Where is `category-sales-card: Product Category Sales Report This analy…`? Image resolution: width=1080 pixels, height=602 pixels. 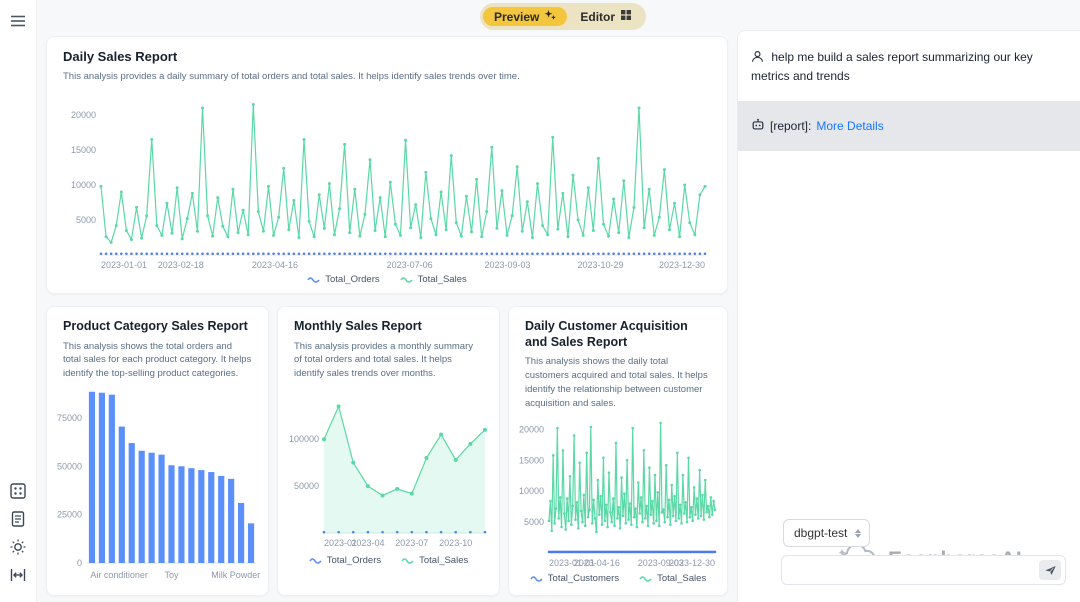 category-sales-card: Product Category Sales Report This analy… is located at coordinates (157, 451).